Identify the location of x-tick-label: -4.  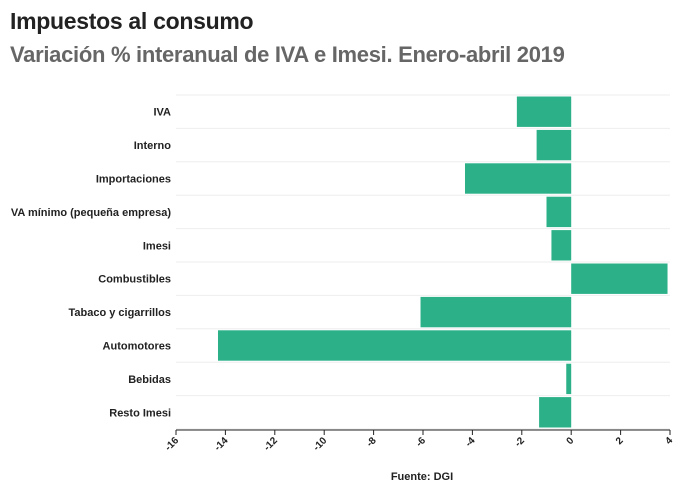
(470, 442).